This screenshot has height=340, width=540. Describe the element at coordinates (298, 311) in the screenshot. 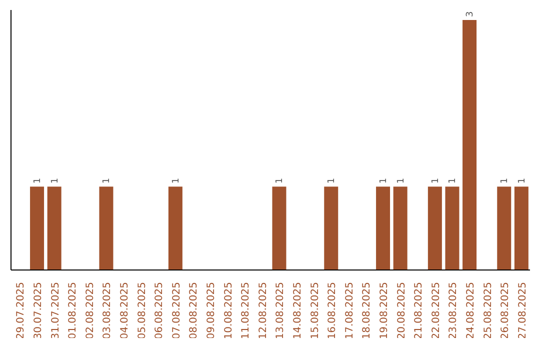

I see `x-tick-label: 14.08.2025` at that location.